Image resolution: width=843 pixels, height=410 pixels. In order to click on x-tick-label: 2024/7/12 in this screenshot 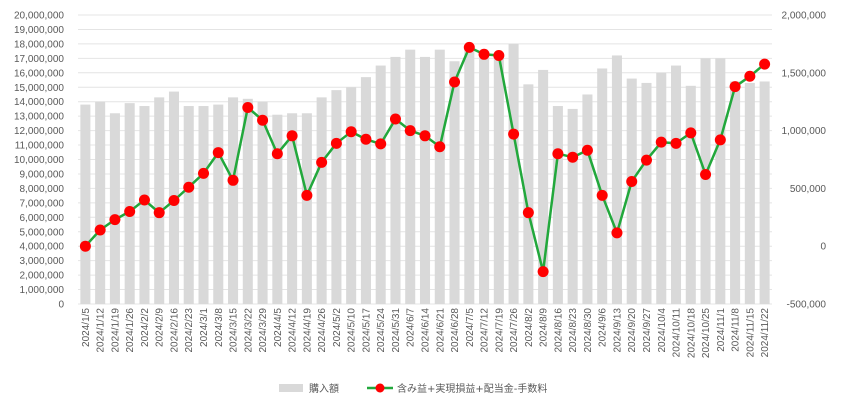, I will do `click(485, 330)`.